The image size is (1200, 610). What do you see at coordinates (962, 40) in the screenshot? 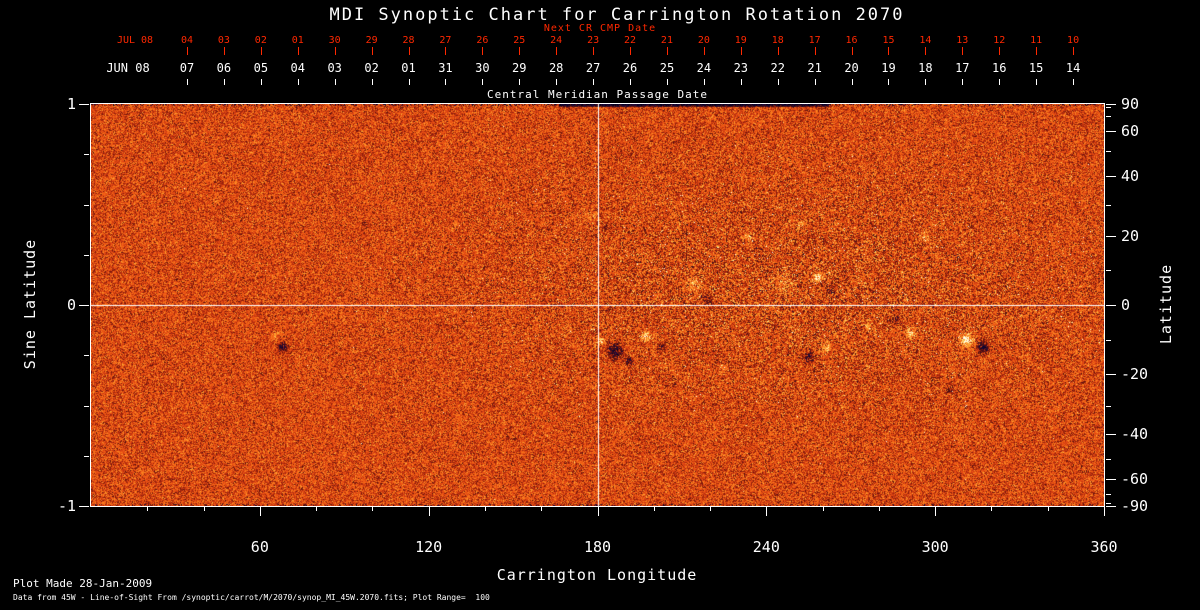
I see `next-cr-date-label: 13` at bounding box center [962, 40].